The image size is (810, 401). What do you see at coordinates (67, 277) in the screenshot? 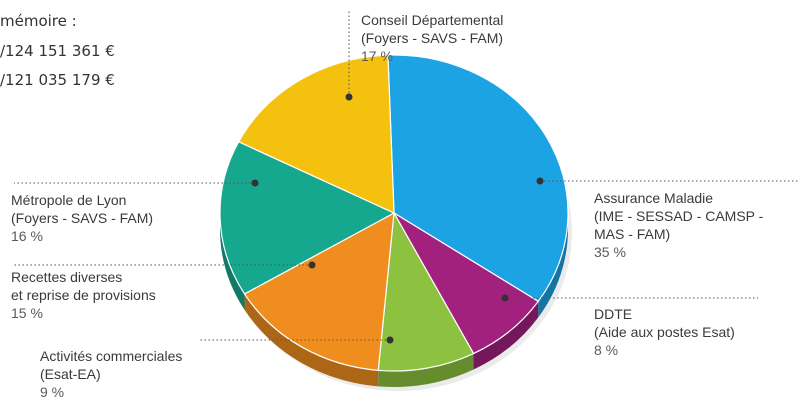
I see `label-line: Recettes diverses` at bounding box center [67, 277].